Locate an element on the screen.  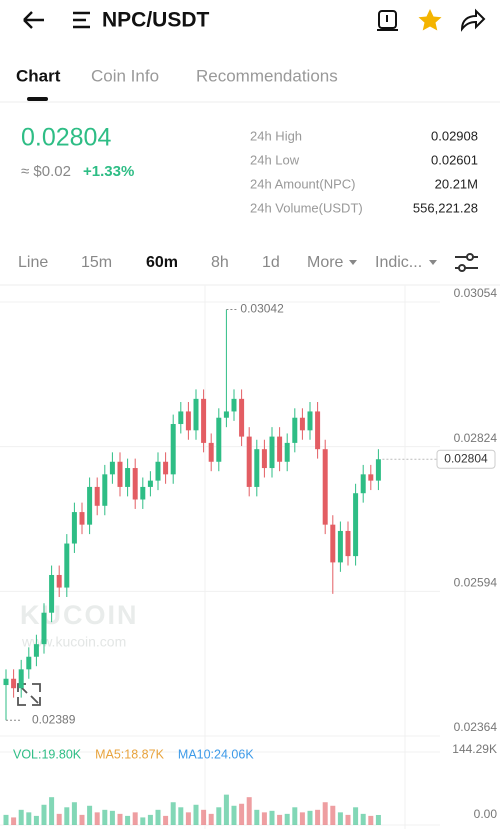
last-price: 0.02804 is located at coordinates (66, 138).